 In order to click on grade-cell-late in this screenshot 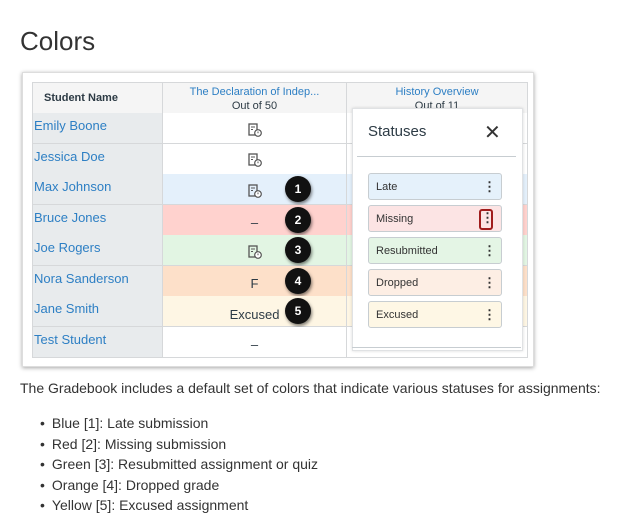, I will do `click(254, 189)`.